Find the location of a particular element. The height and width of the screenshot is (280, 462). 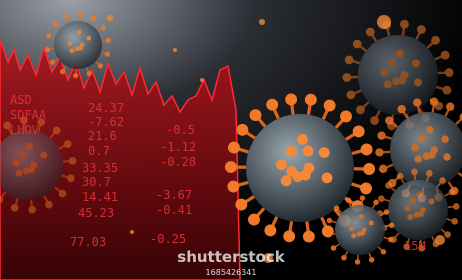

value: 24.37 is located at coordinates (106, 108).